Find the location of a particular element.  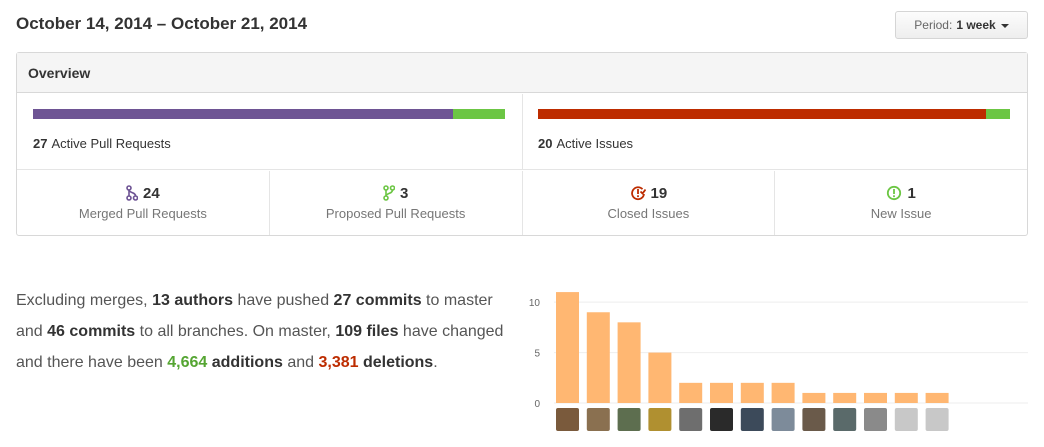

period-dropdown-button: Period: 1 week is located at coordinates (961, 25).